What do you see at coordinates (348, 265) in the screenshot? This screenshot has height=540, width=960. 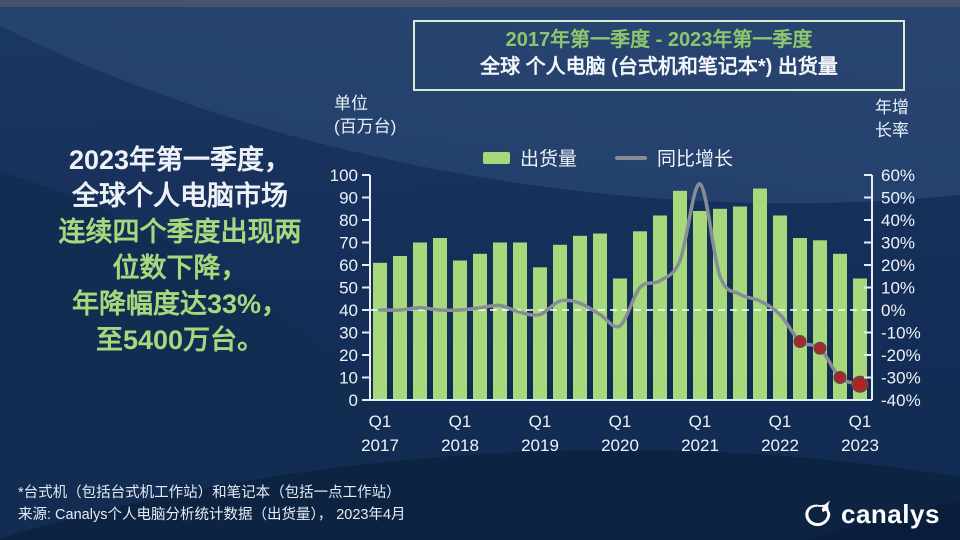 I see `left-axis-tick-label: 60` at bounding box center [348, 265].